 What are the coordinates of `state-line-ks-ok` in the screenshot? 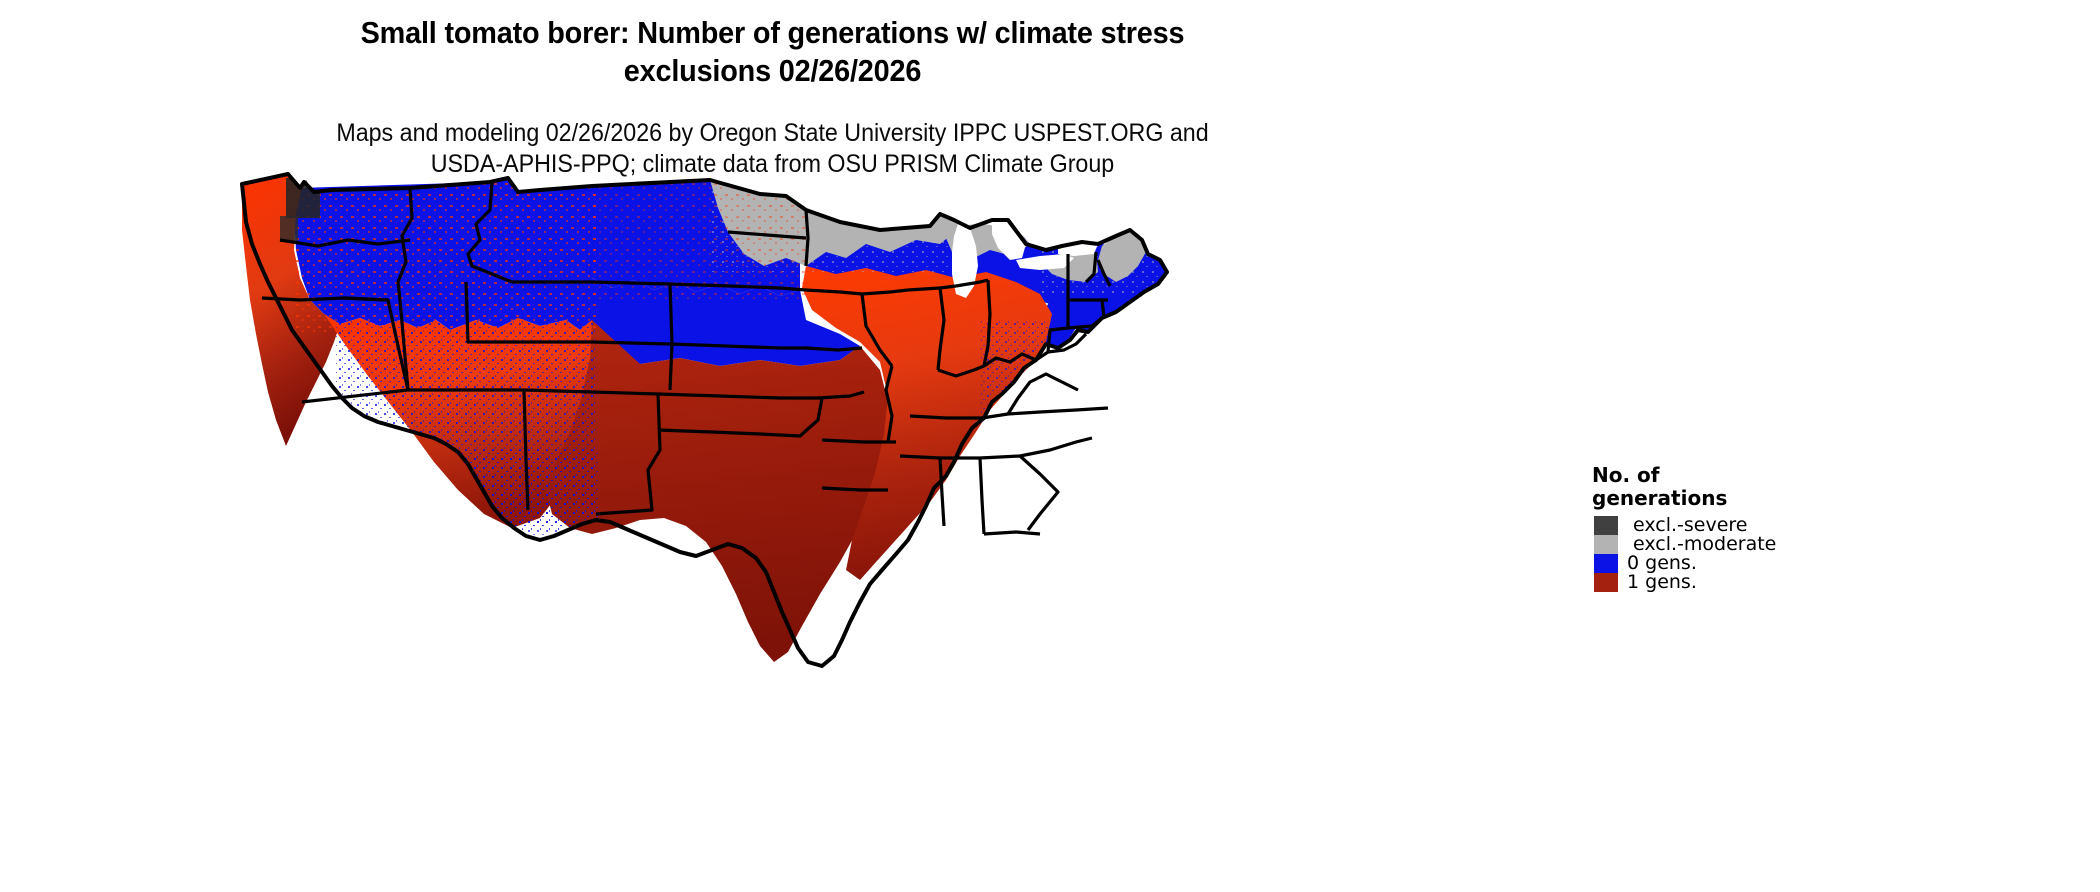 It's located at (737, 396).